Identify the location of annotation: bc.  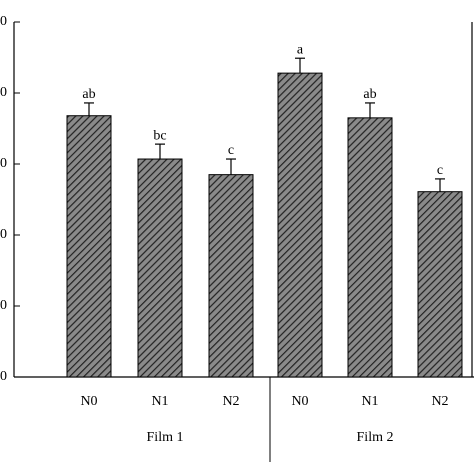
(159, 135).